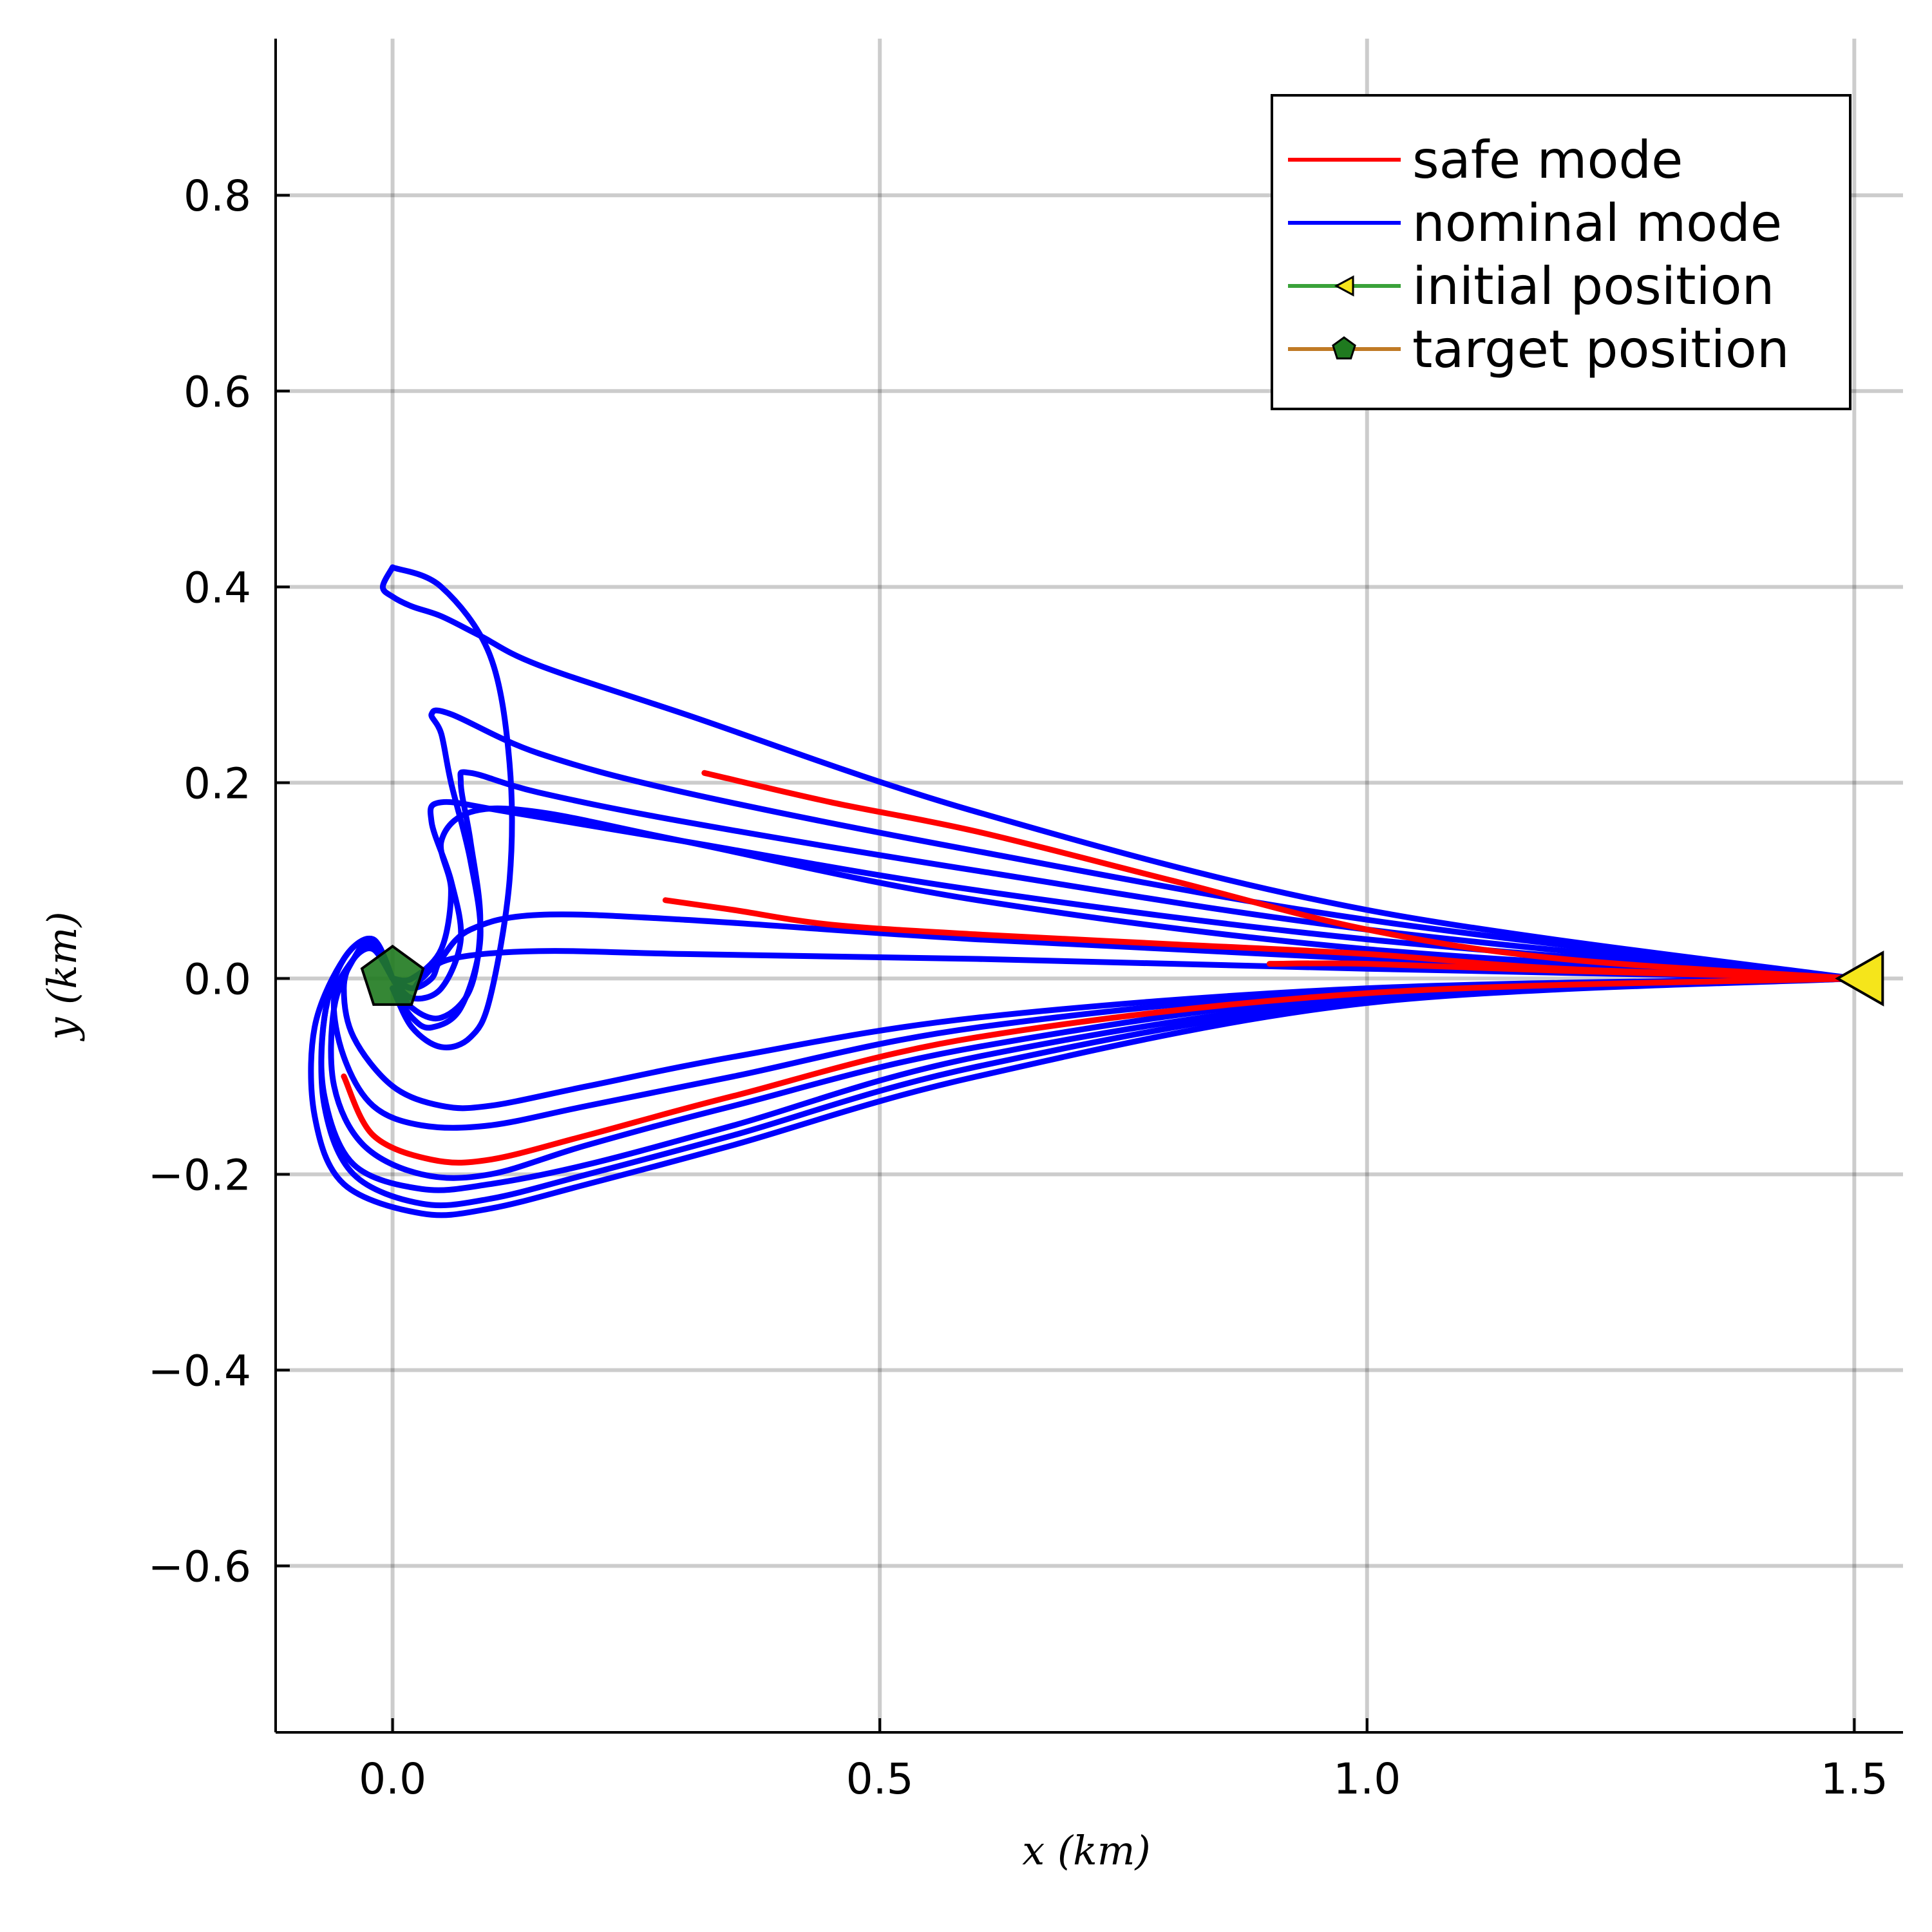 The height and width of the screenshot is (1932, 1932). Describe the element at coordinates (1367, 1779) in the screenshot. I see `x-tick-label: 1.0` at that location.